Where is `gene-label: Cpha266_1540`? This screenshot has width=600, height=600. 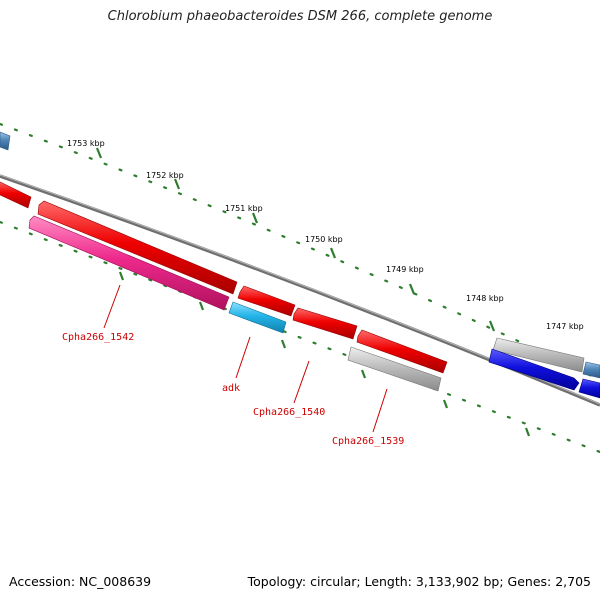 gene-label: Cpha266_1540 is located at coordinates (289, 412).